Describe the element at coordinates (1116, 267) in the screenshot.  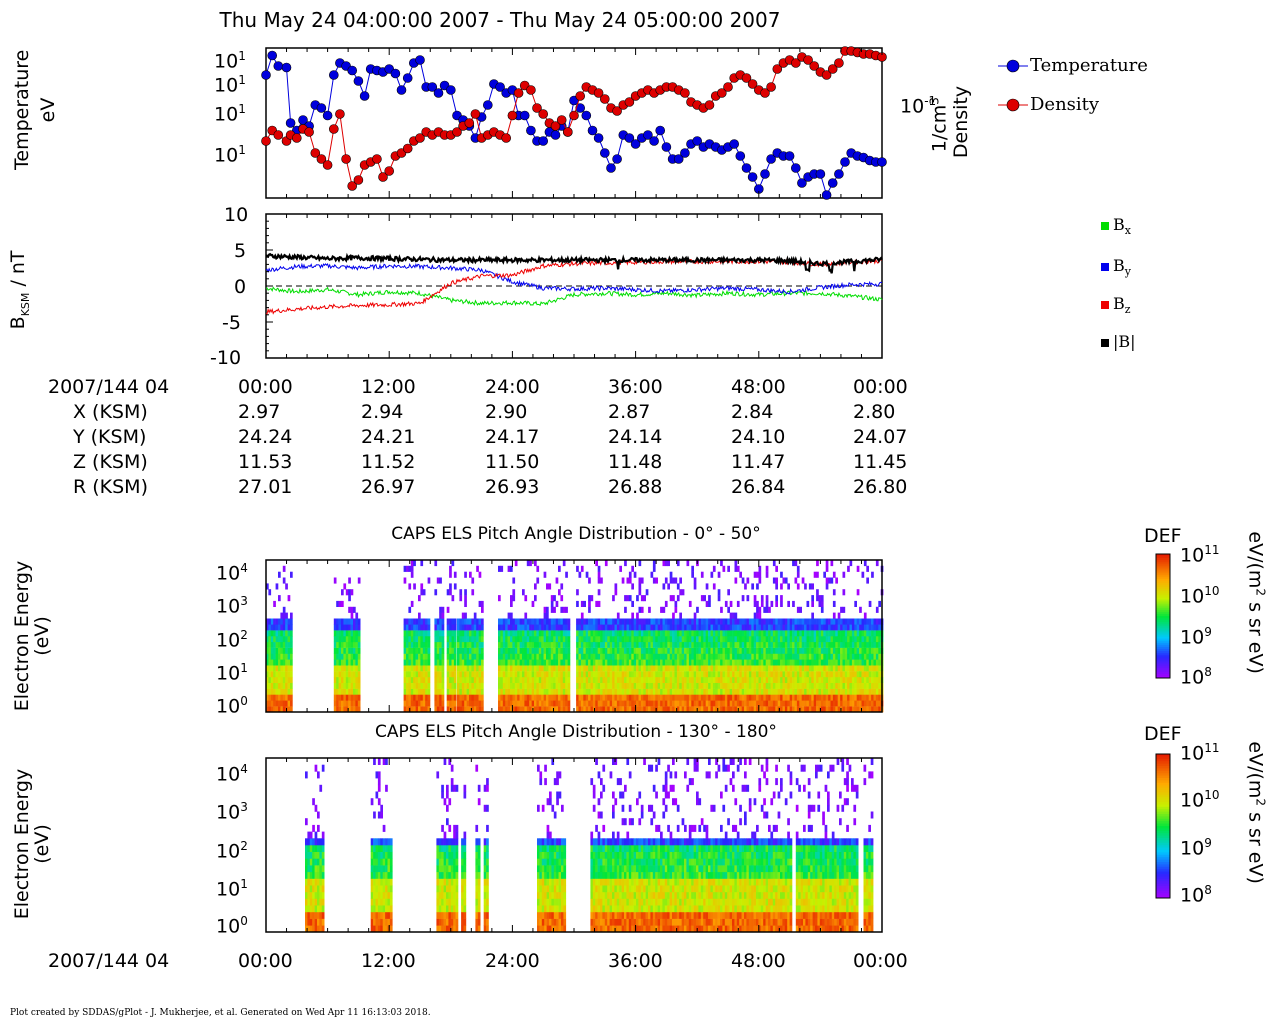
I see `legend-by: By` at that location.